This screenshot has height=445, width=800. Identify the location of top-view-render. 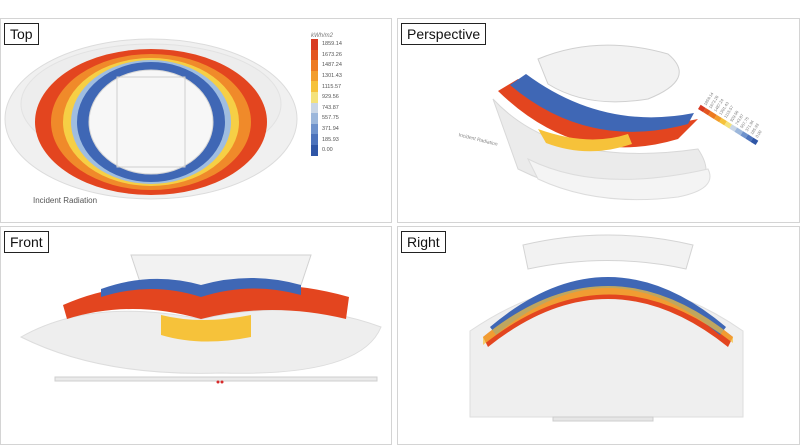
(151, 119).